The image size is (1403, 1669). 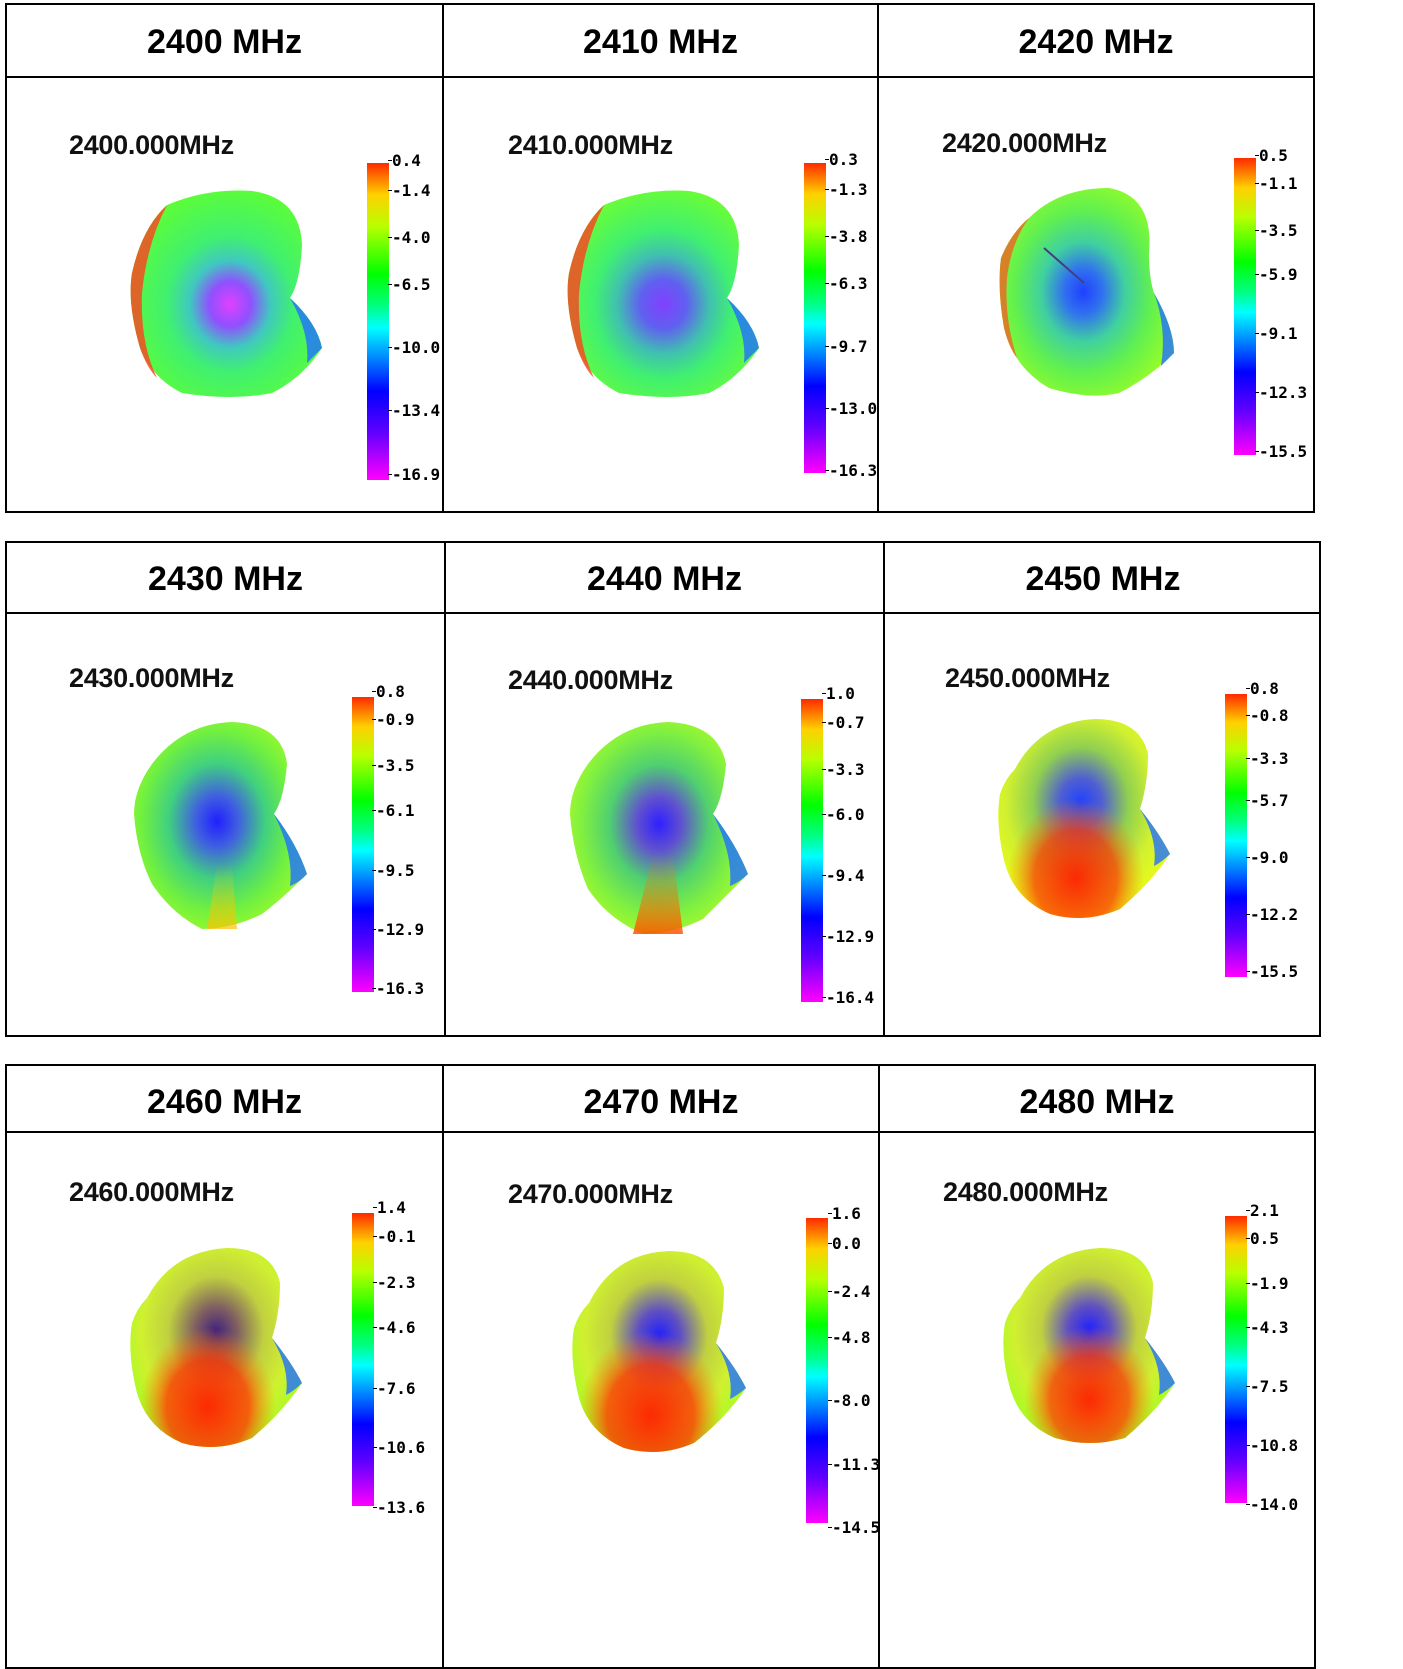 What do you see at coordinates (1267, 800) in the screenshot?
I see `scale-tick-label: -5.7` at bounding box center [1267, 800].